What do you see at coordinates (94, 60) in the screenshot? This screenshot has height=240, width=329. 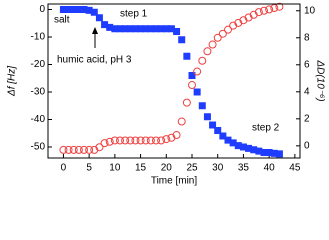 I see `annotation: humic acid, pH 3` at bounding box center [94, 60].